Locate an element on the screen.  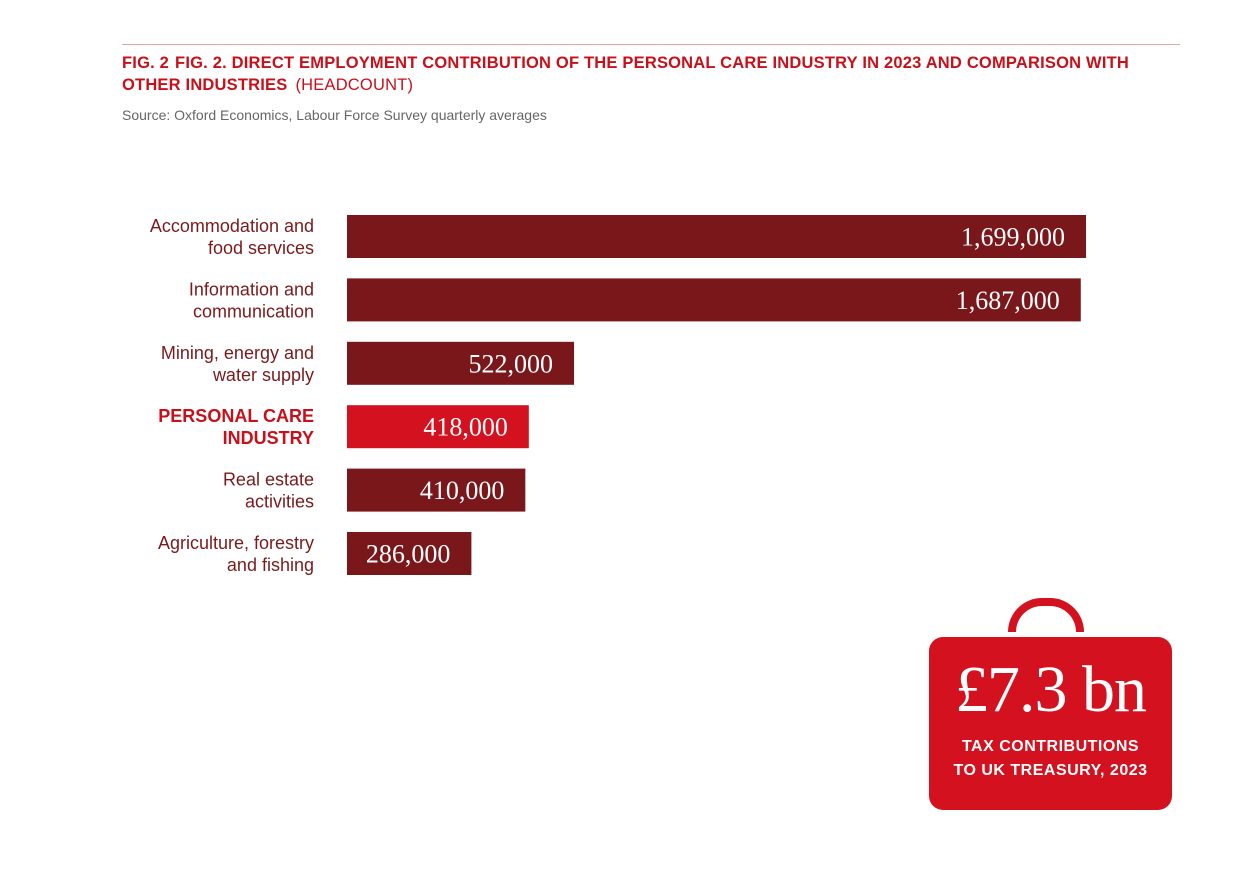
category-label-2-line-0: Mining, energy and is located at coordinates (237, 353).